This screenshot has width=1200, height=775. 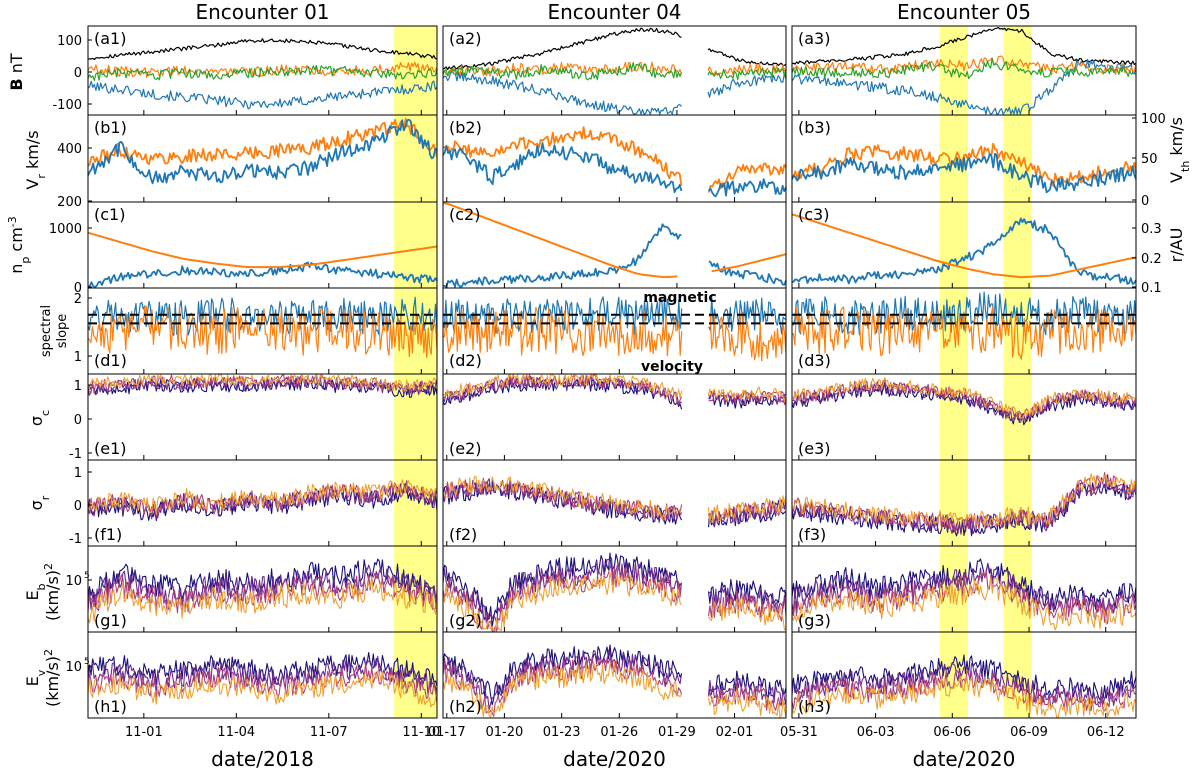 What do you see at coordinates (953, 372) in the screenshot?
I see `highlight-band` at bounding box center [953, 372].